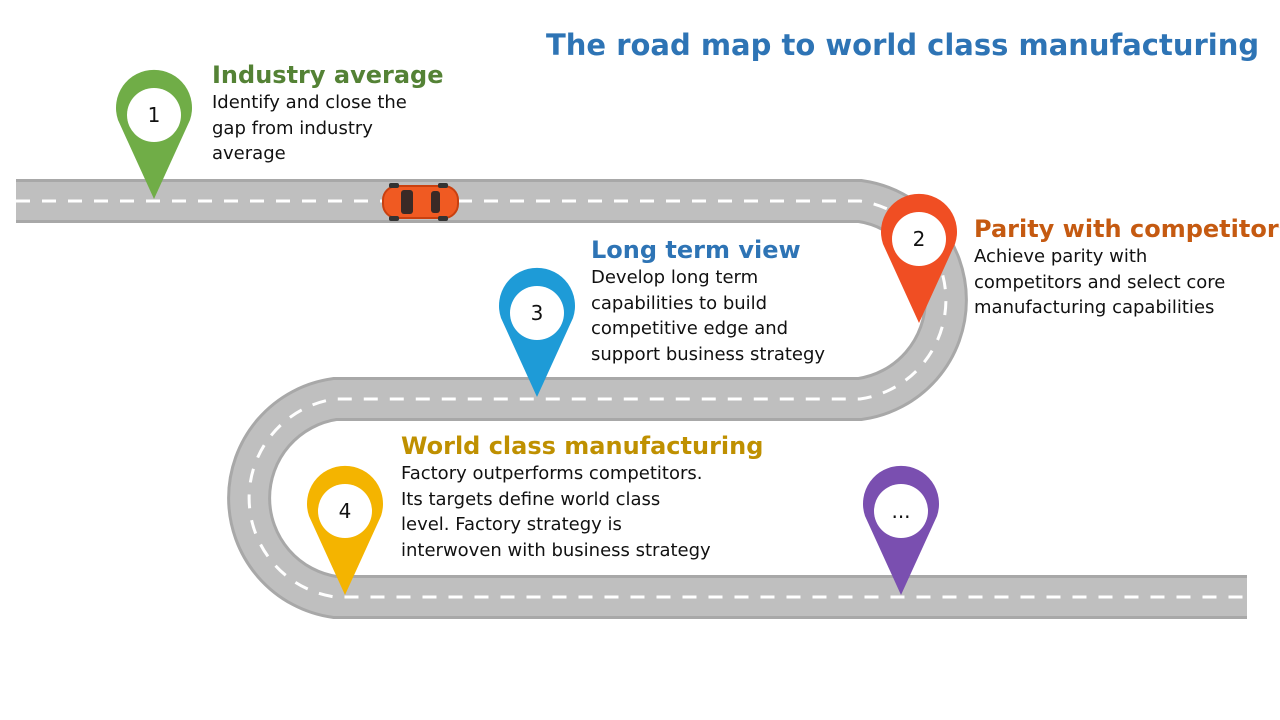  I want to click on description-line: capabilities to build, so click(679, 303).